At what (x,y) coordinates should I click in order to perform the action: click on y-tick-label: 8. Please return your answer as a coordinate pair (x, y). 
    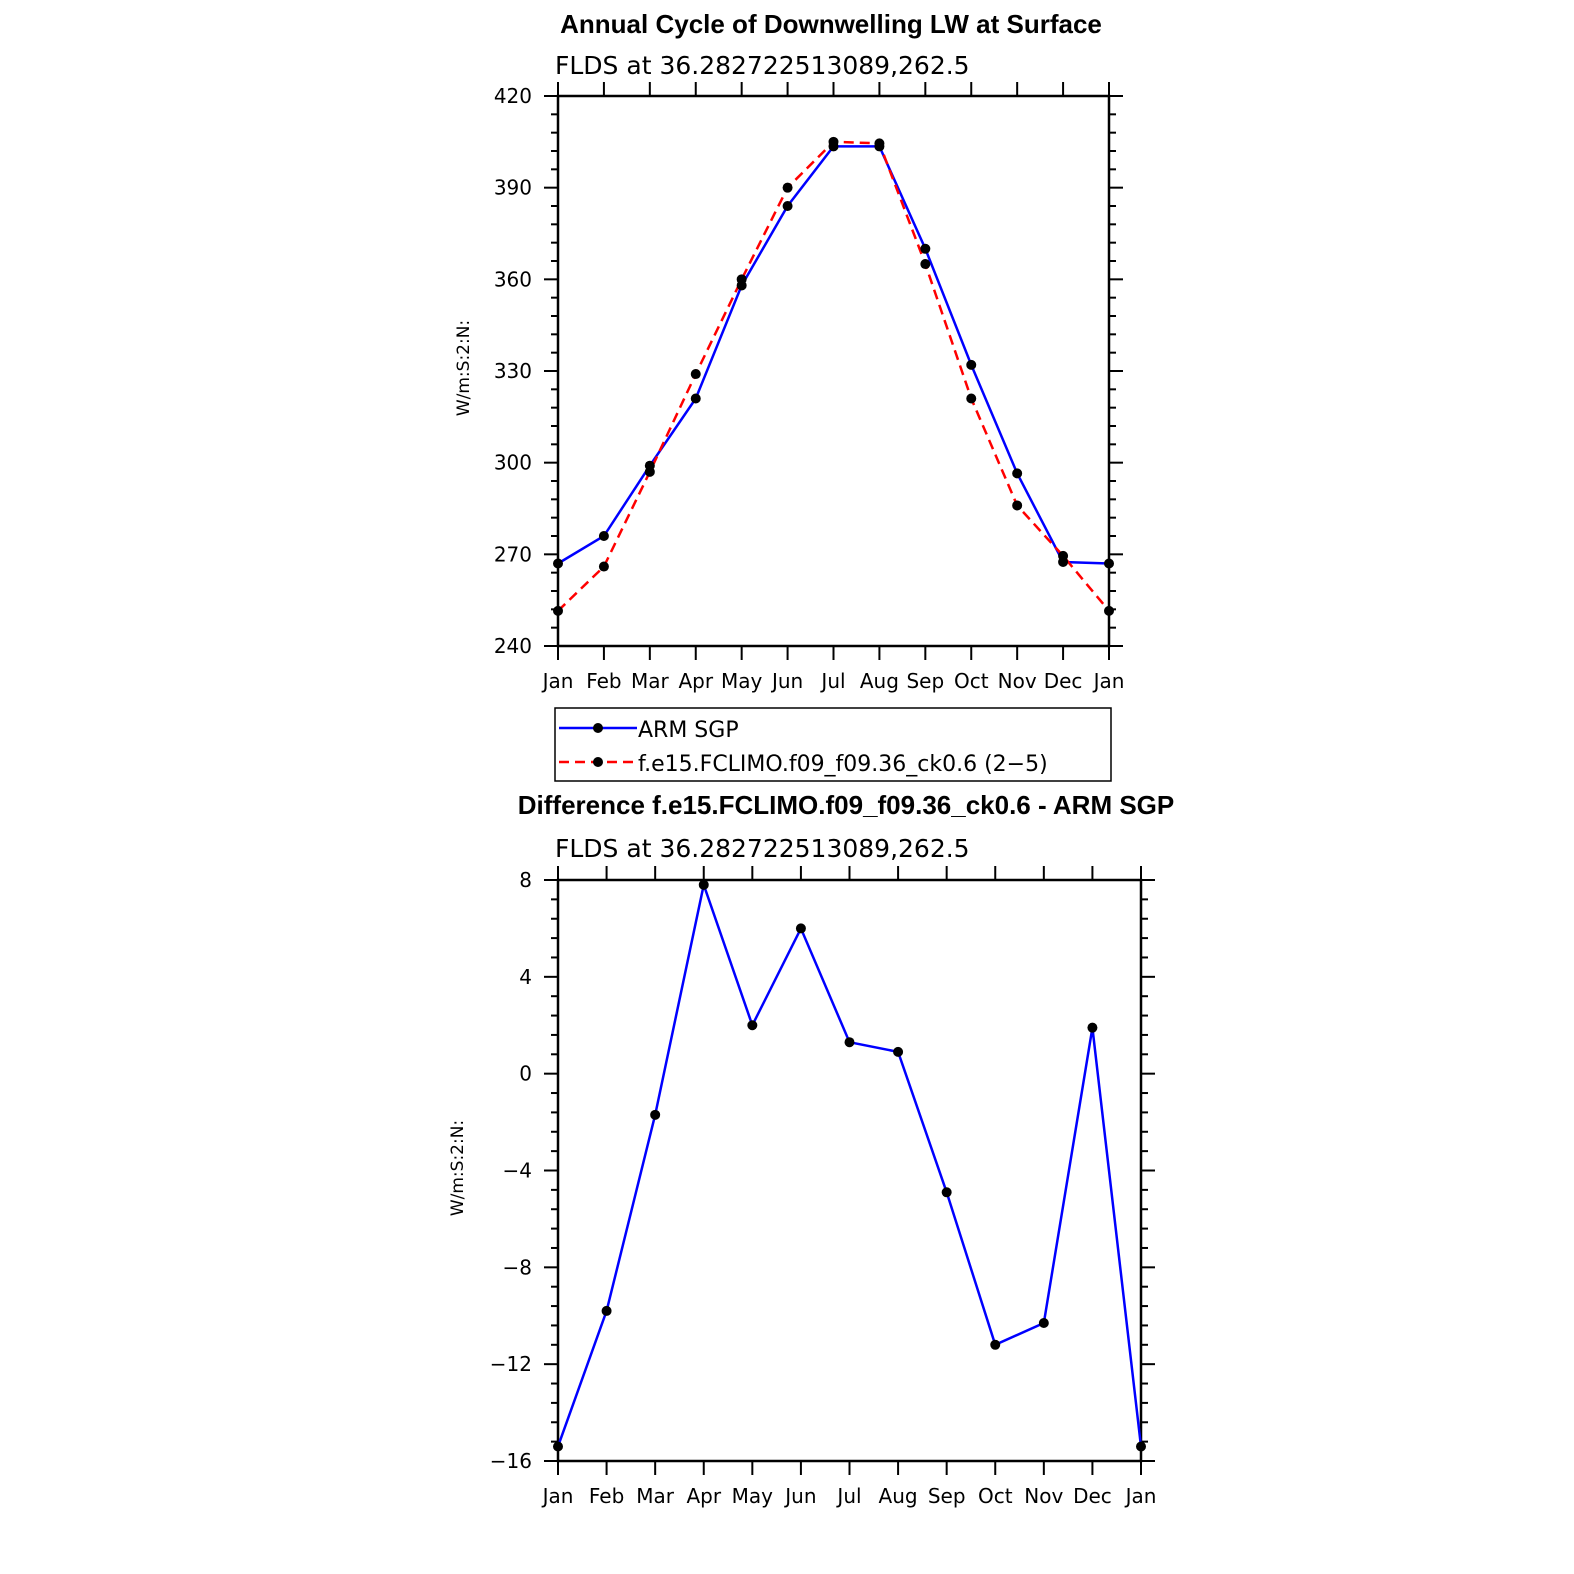
    Looking at the image, I should click on (525, 880).